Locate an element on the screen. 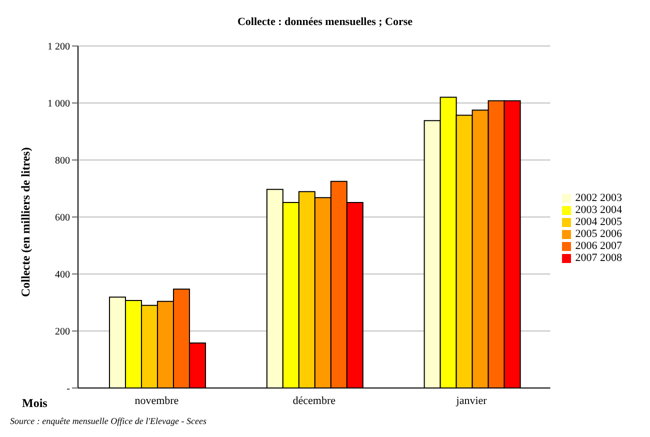  legend-label: 2004 2005 is located at coordinates (598, 222).